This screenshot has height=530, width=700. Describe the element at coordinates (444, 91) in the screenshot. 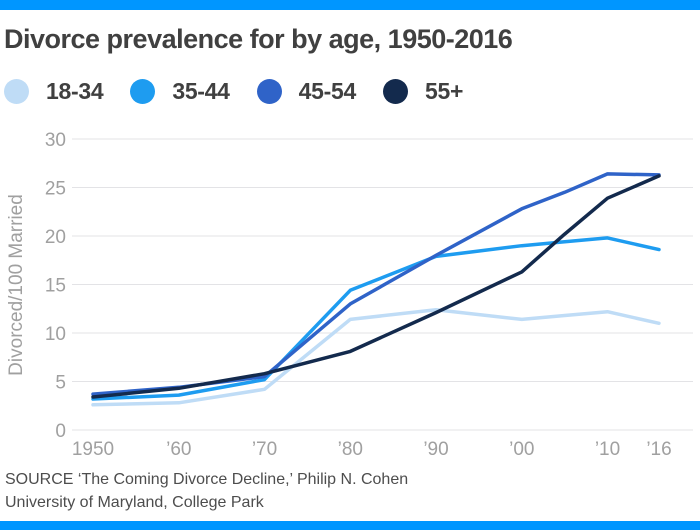

I see `legend-label: 55+` at that location.